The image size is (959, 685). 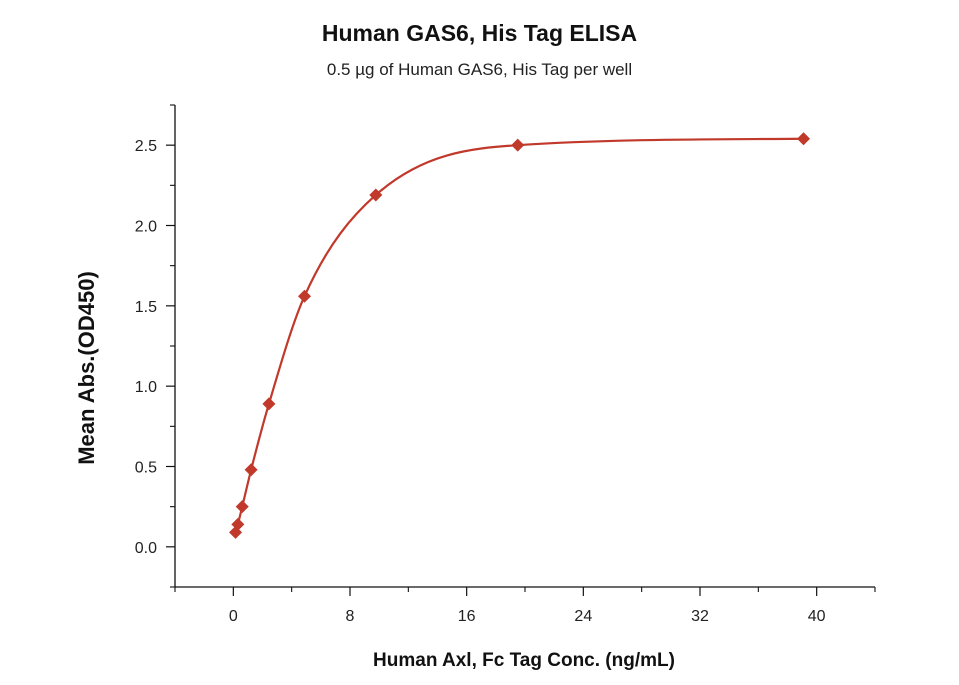 What do you see at coordinates (146, 468) in the screenshot?
I see `y-tick-label: 0.5` at bounding box center [146, 468].